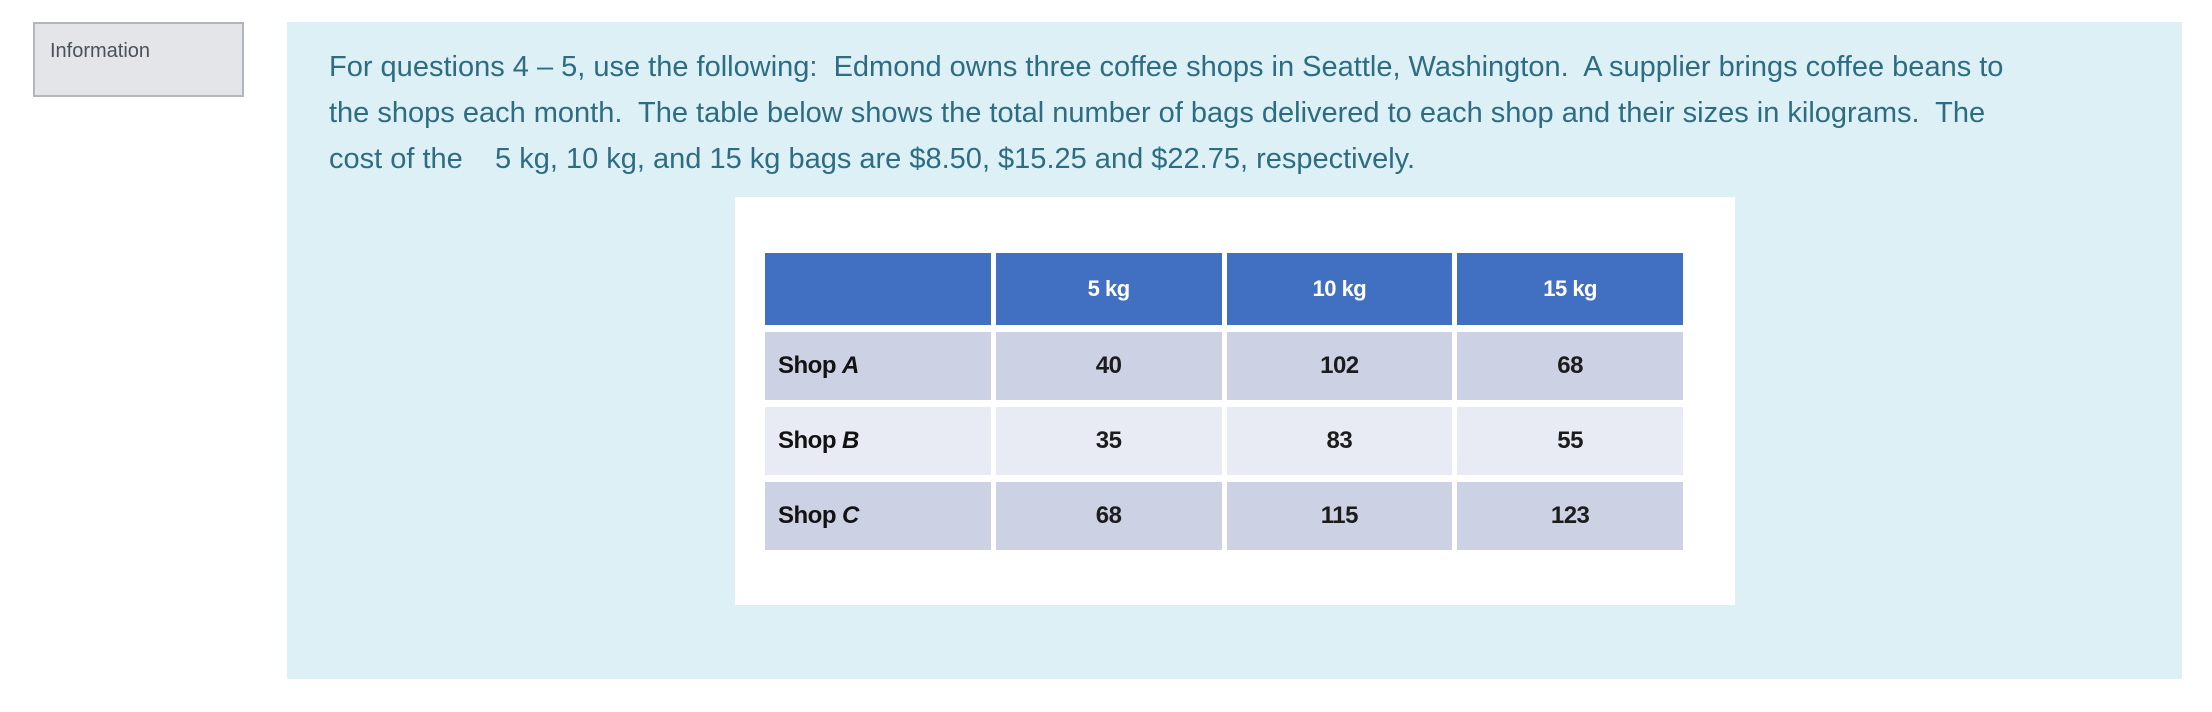 The height and width of the screenshot is (712, 2212). What do you see at coordinates (1339, 366) in the screenshot?
I see `table-cell-shop-a-10kg: 102` at bounding box center [1339, 366].